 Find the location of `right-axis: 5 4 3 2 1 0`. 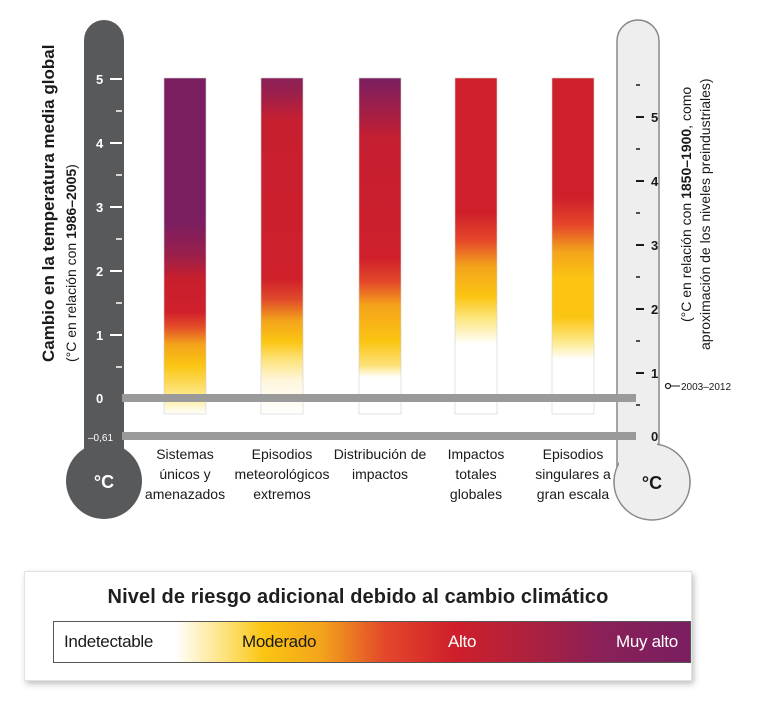

right-axis: 5 4 3 2 1 0 is located at coordinates (647, 264).